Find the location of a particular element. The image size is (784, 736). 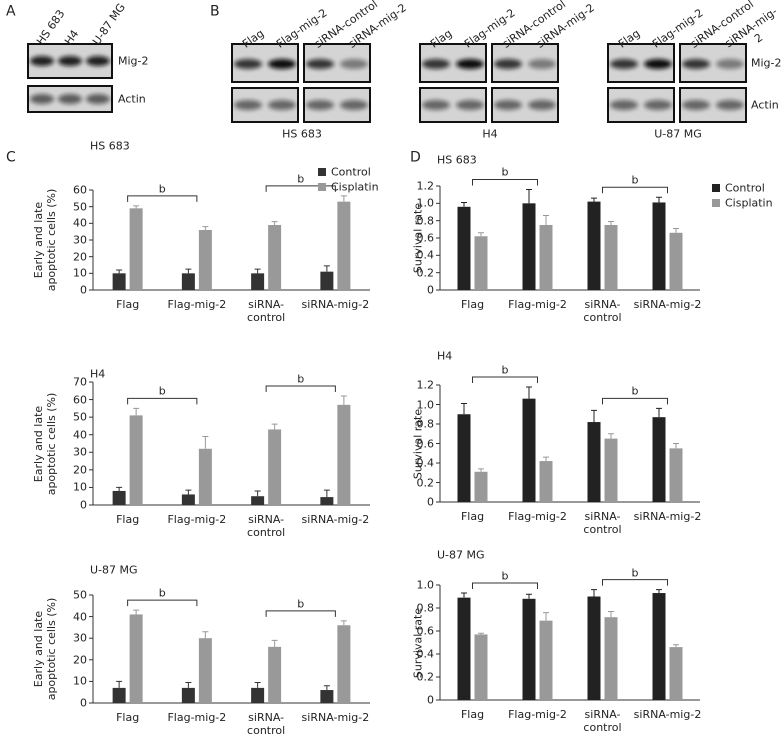

y-tick-label: 0.4 is located at coordinates (425, 463).